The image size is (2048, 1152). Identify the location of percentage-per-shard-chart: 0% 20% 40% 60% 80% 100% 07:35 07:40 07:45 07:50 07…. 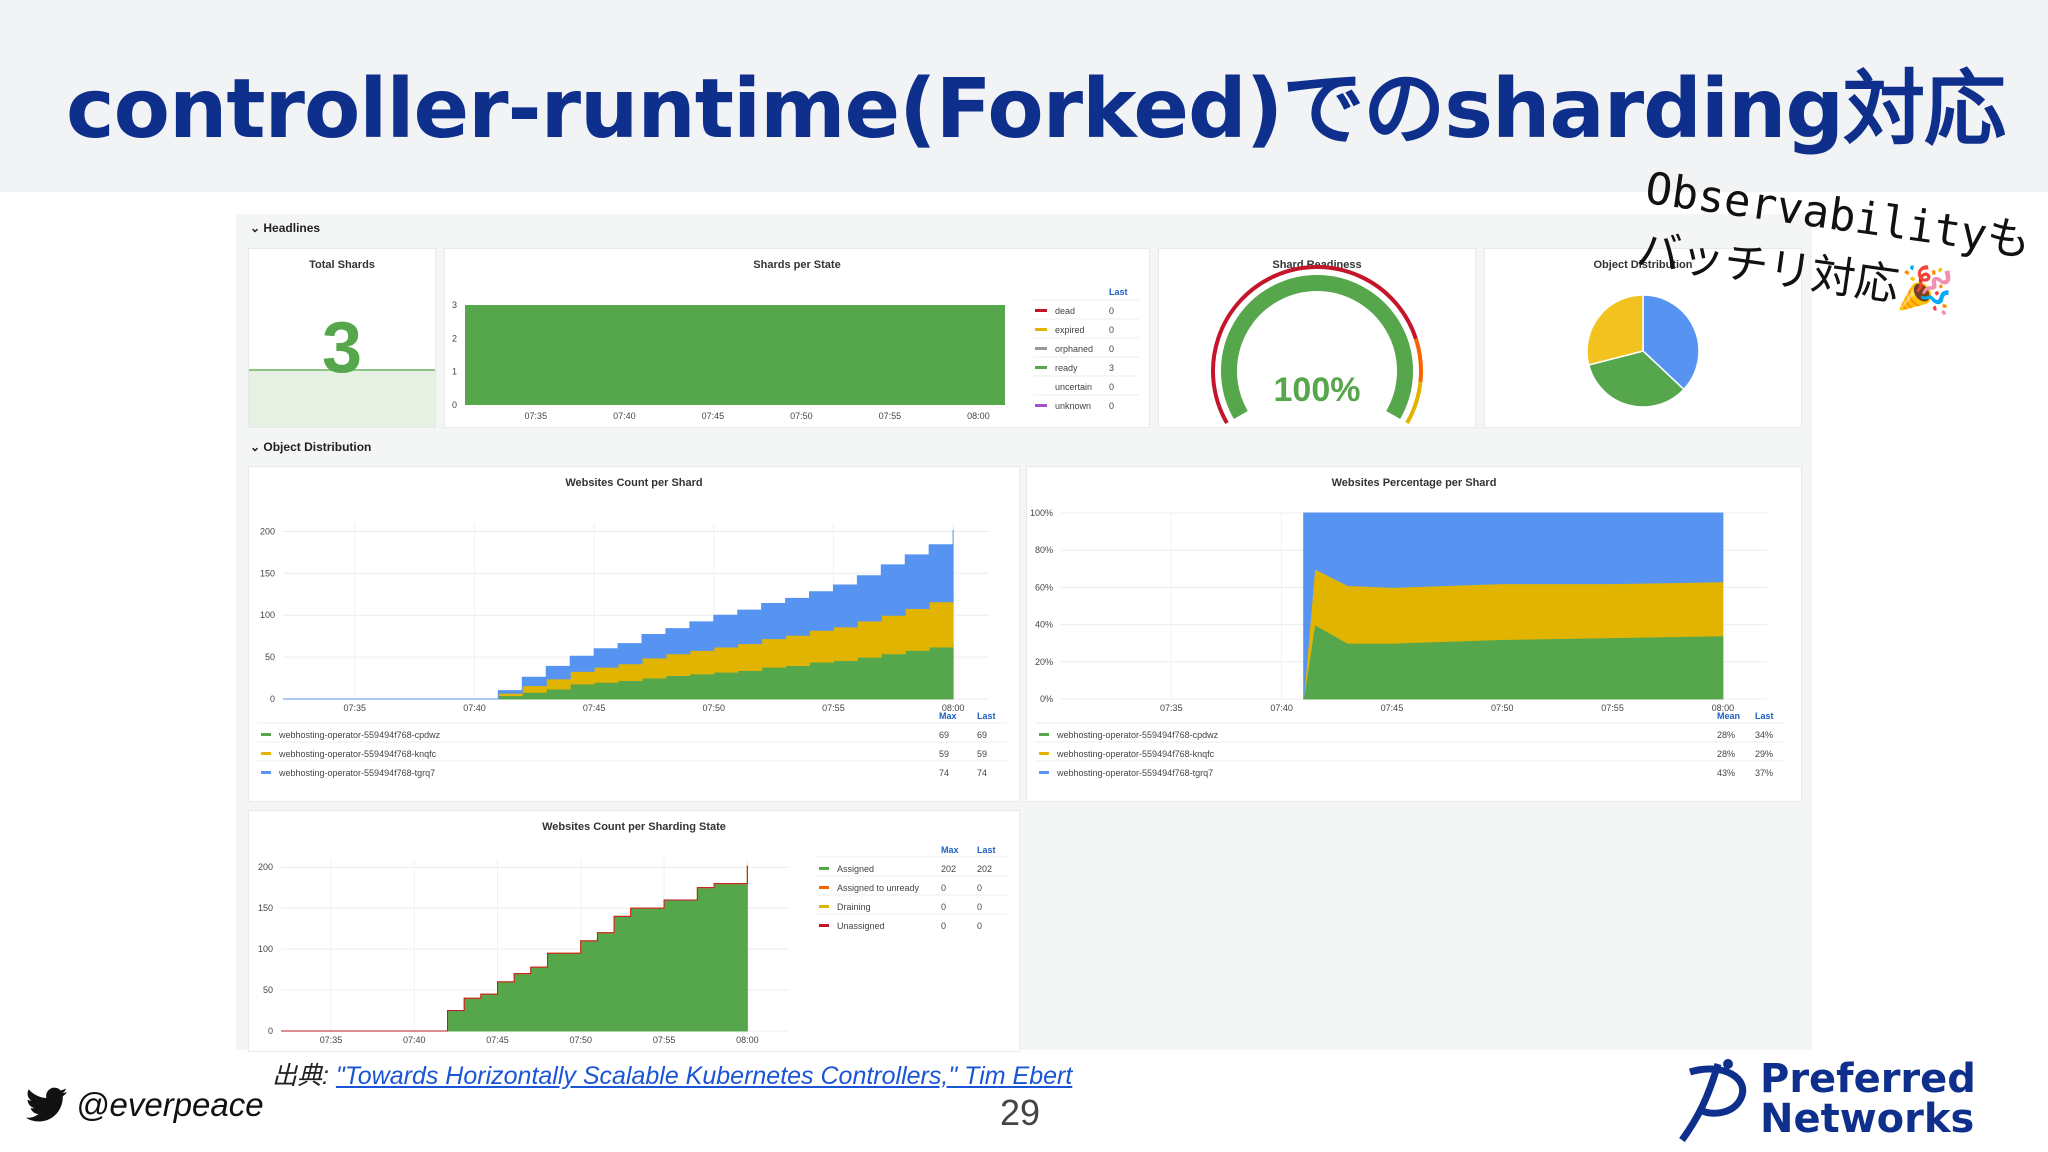
(1407, 643).